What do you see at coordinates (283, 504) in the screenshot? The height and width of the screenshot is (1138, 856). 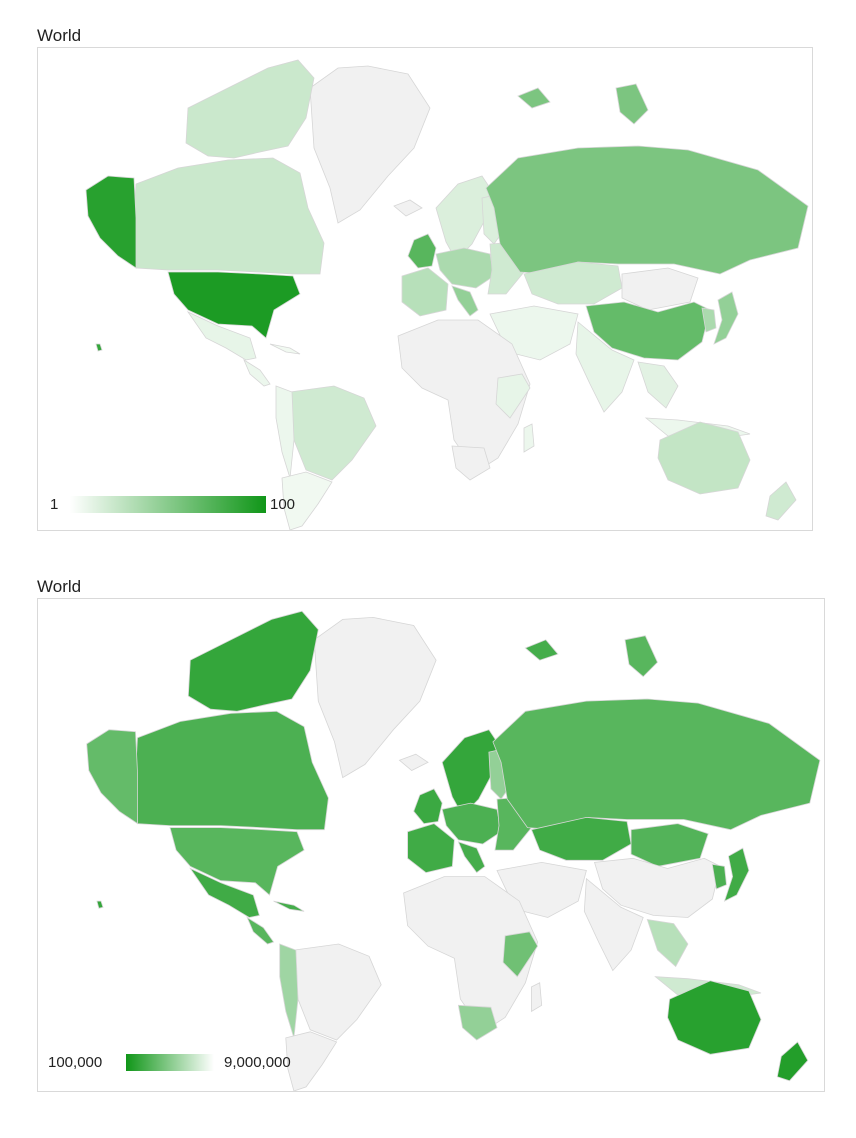 I see `legend-max-label: 100` at bounding box center [283, 504].